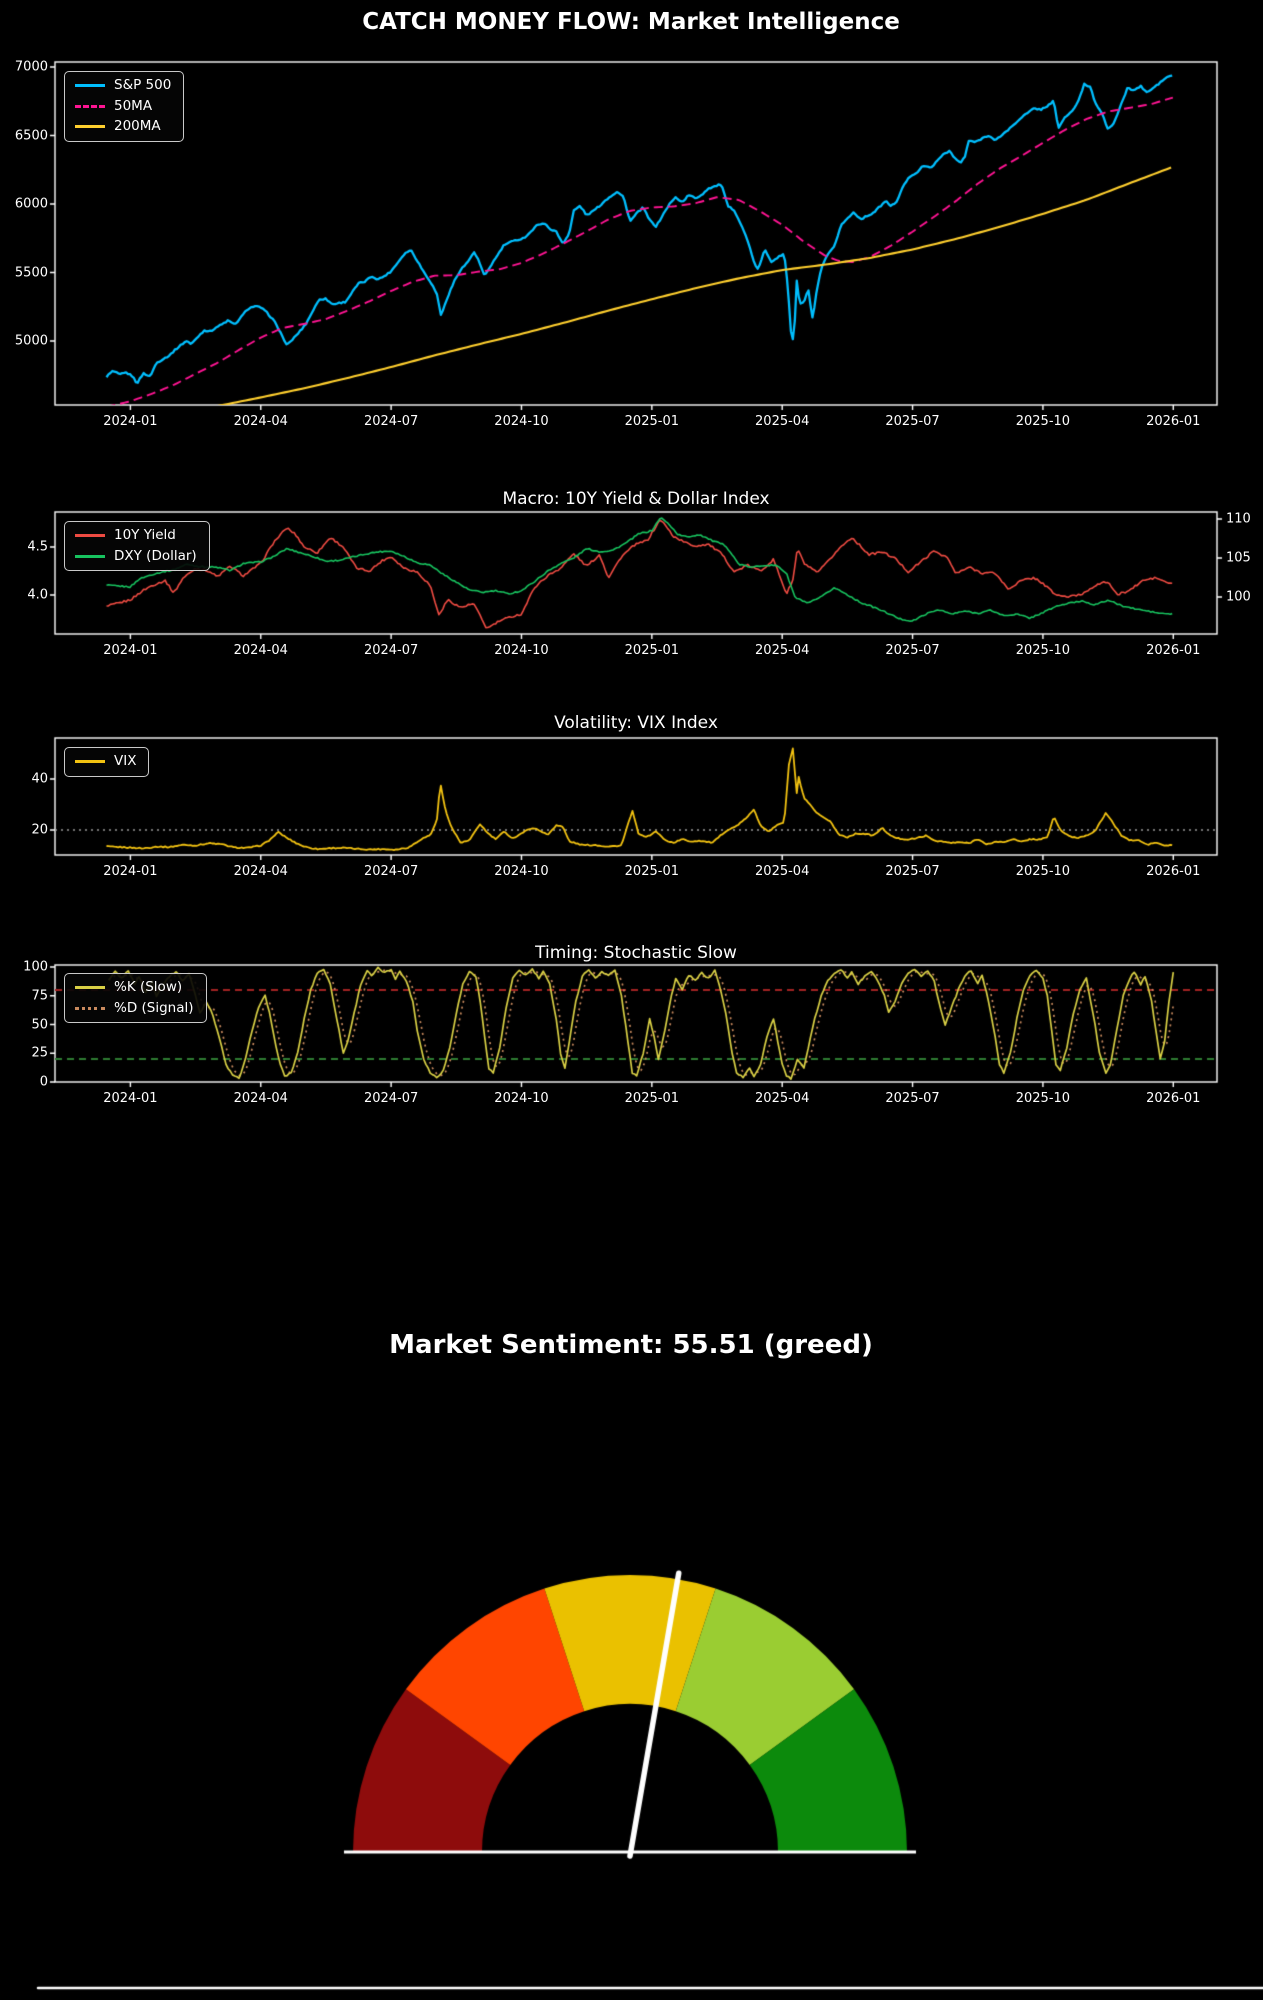 This screenshot has height=2000, width=1263. I want to click on legend-item: DXY (Dollar), so click(136, 555).